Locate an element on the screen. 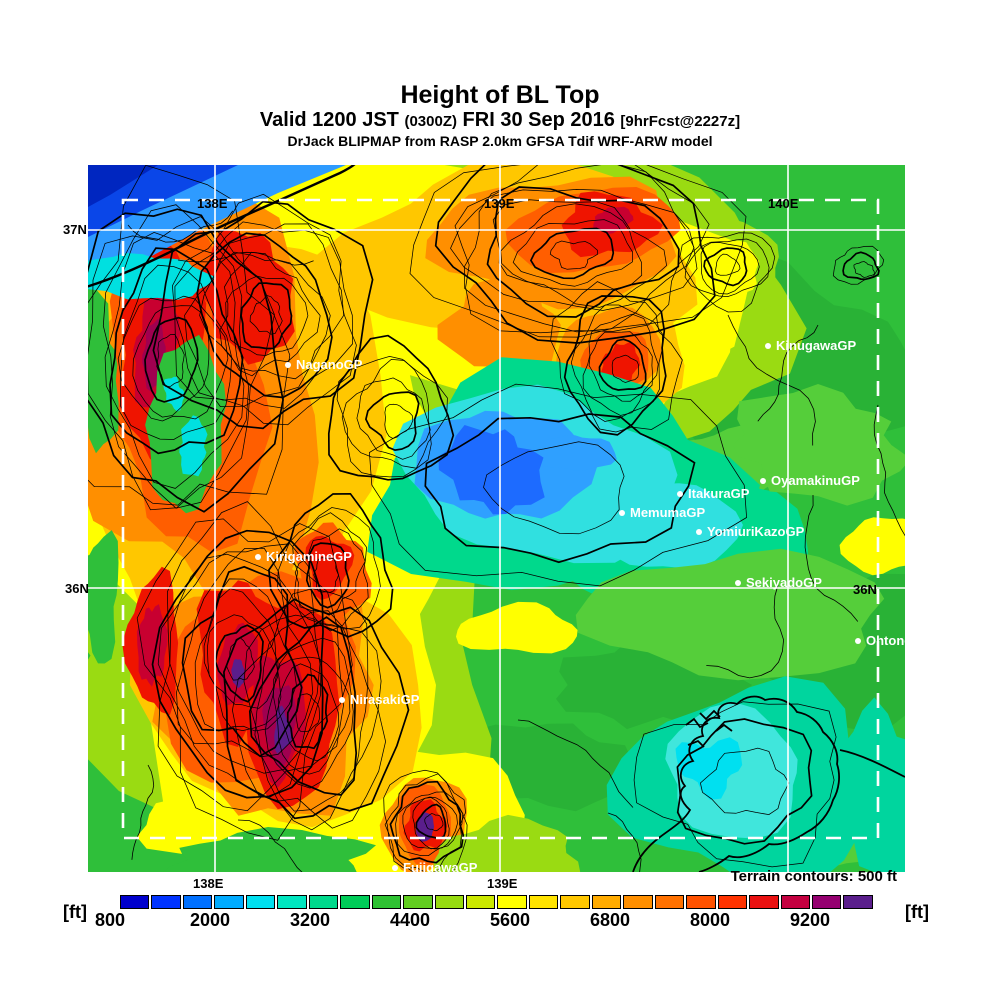 This screenshot has height=1000, width=1000. site-marker-NaganoGP: NaganoGP is located at coordinates (323, 364).